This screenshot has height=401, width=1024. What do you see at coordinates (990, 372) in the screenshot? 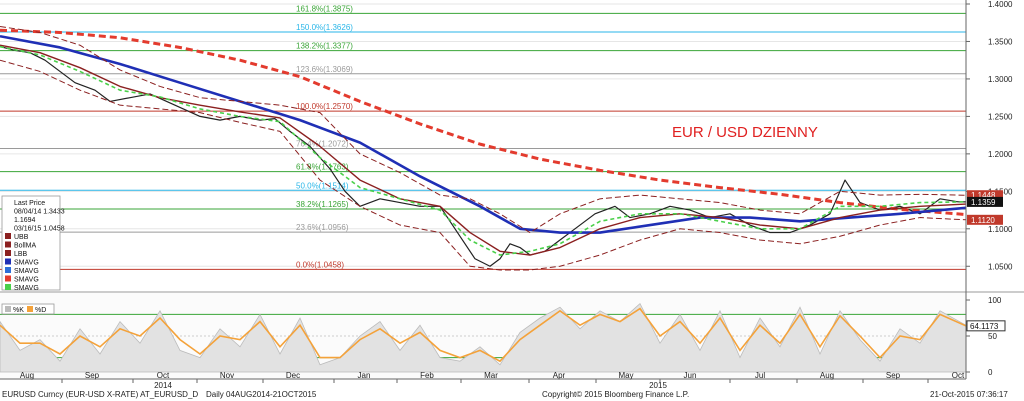
I see `osc-tick-label: 0` at bounding box center [990, 372].